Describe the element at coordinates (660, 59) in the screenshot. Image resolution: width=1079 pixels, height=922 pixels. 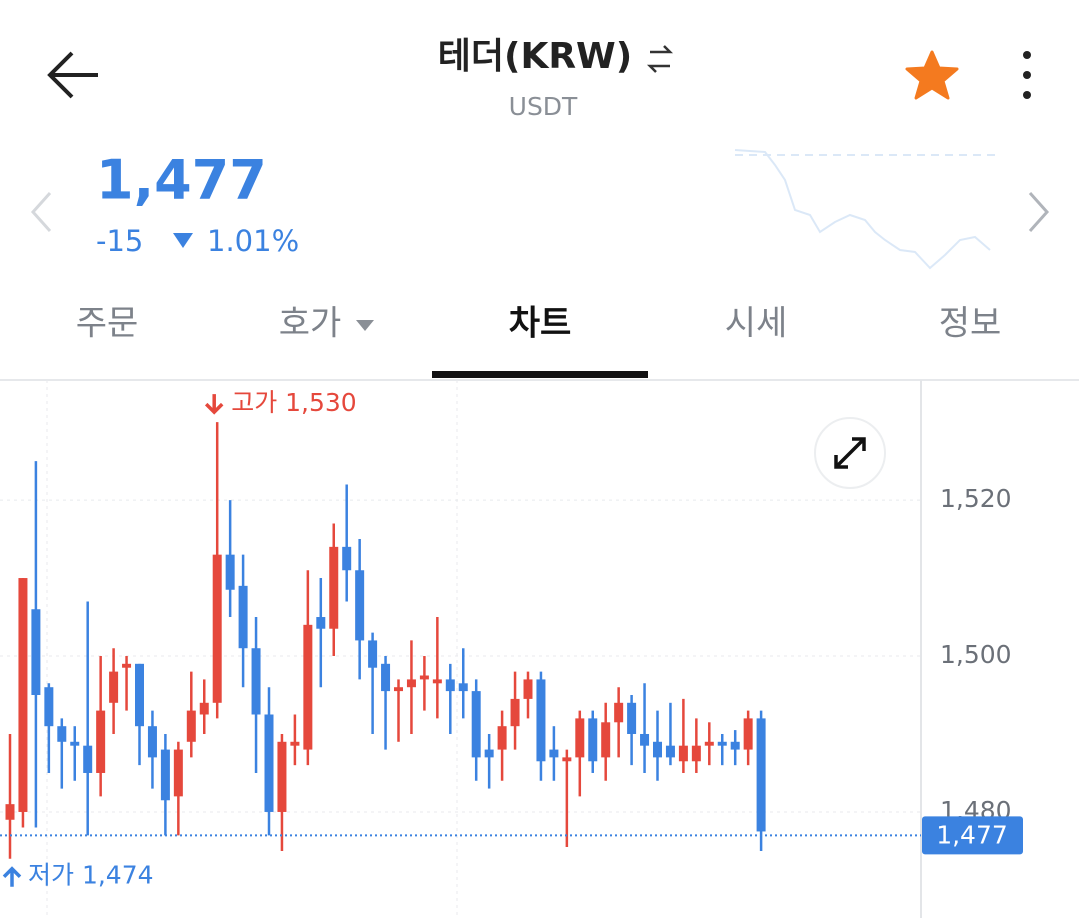
I see `swap-icon` at that location.